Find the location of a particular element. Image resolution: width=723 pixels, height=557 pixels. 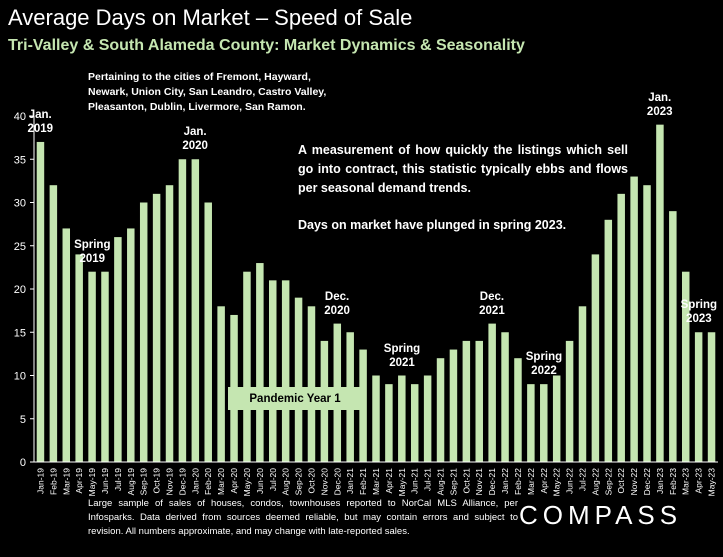

x-tick-label: Jan-21 is located at coordinates (350, 481).